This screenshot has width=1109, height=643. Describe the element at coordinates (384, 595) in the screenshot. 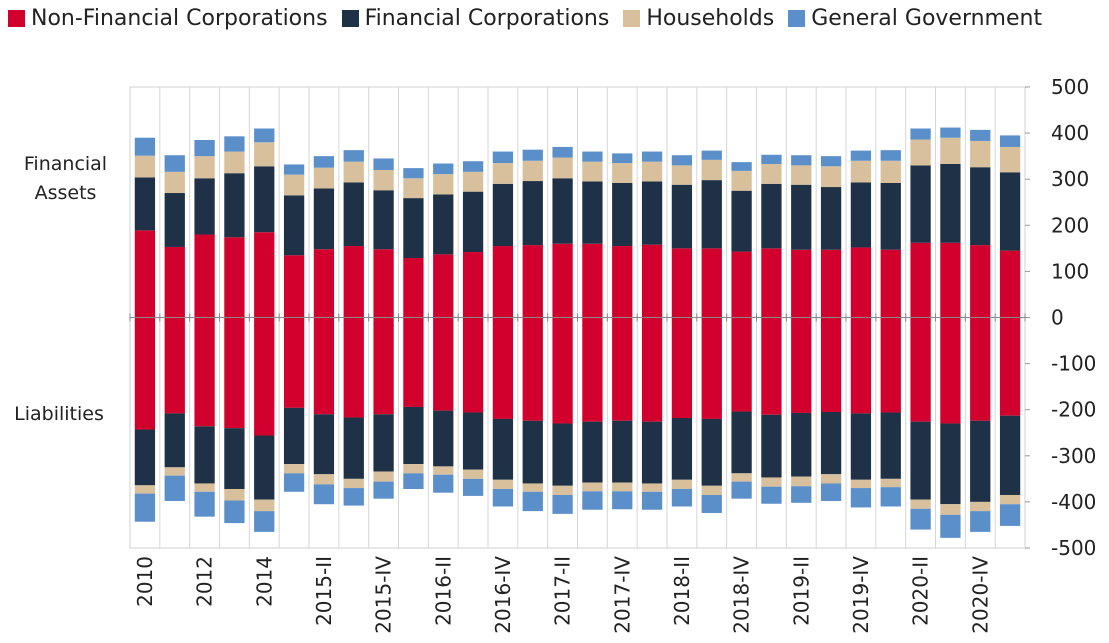

I see `x-tick-label: 2015-IV` at that location.